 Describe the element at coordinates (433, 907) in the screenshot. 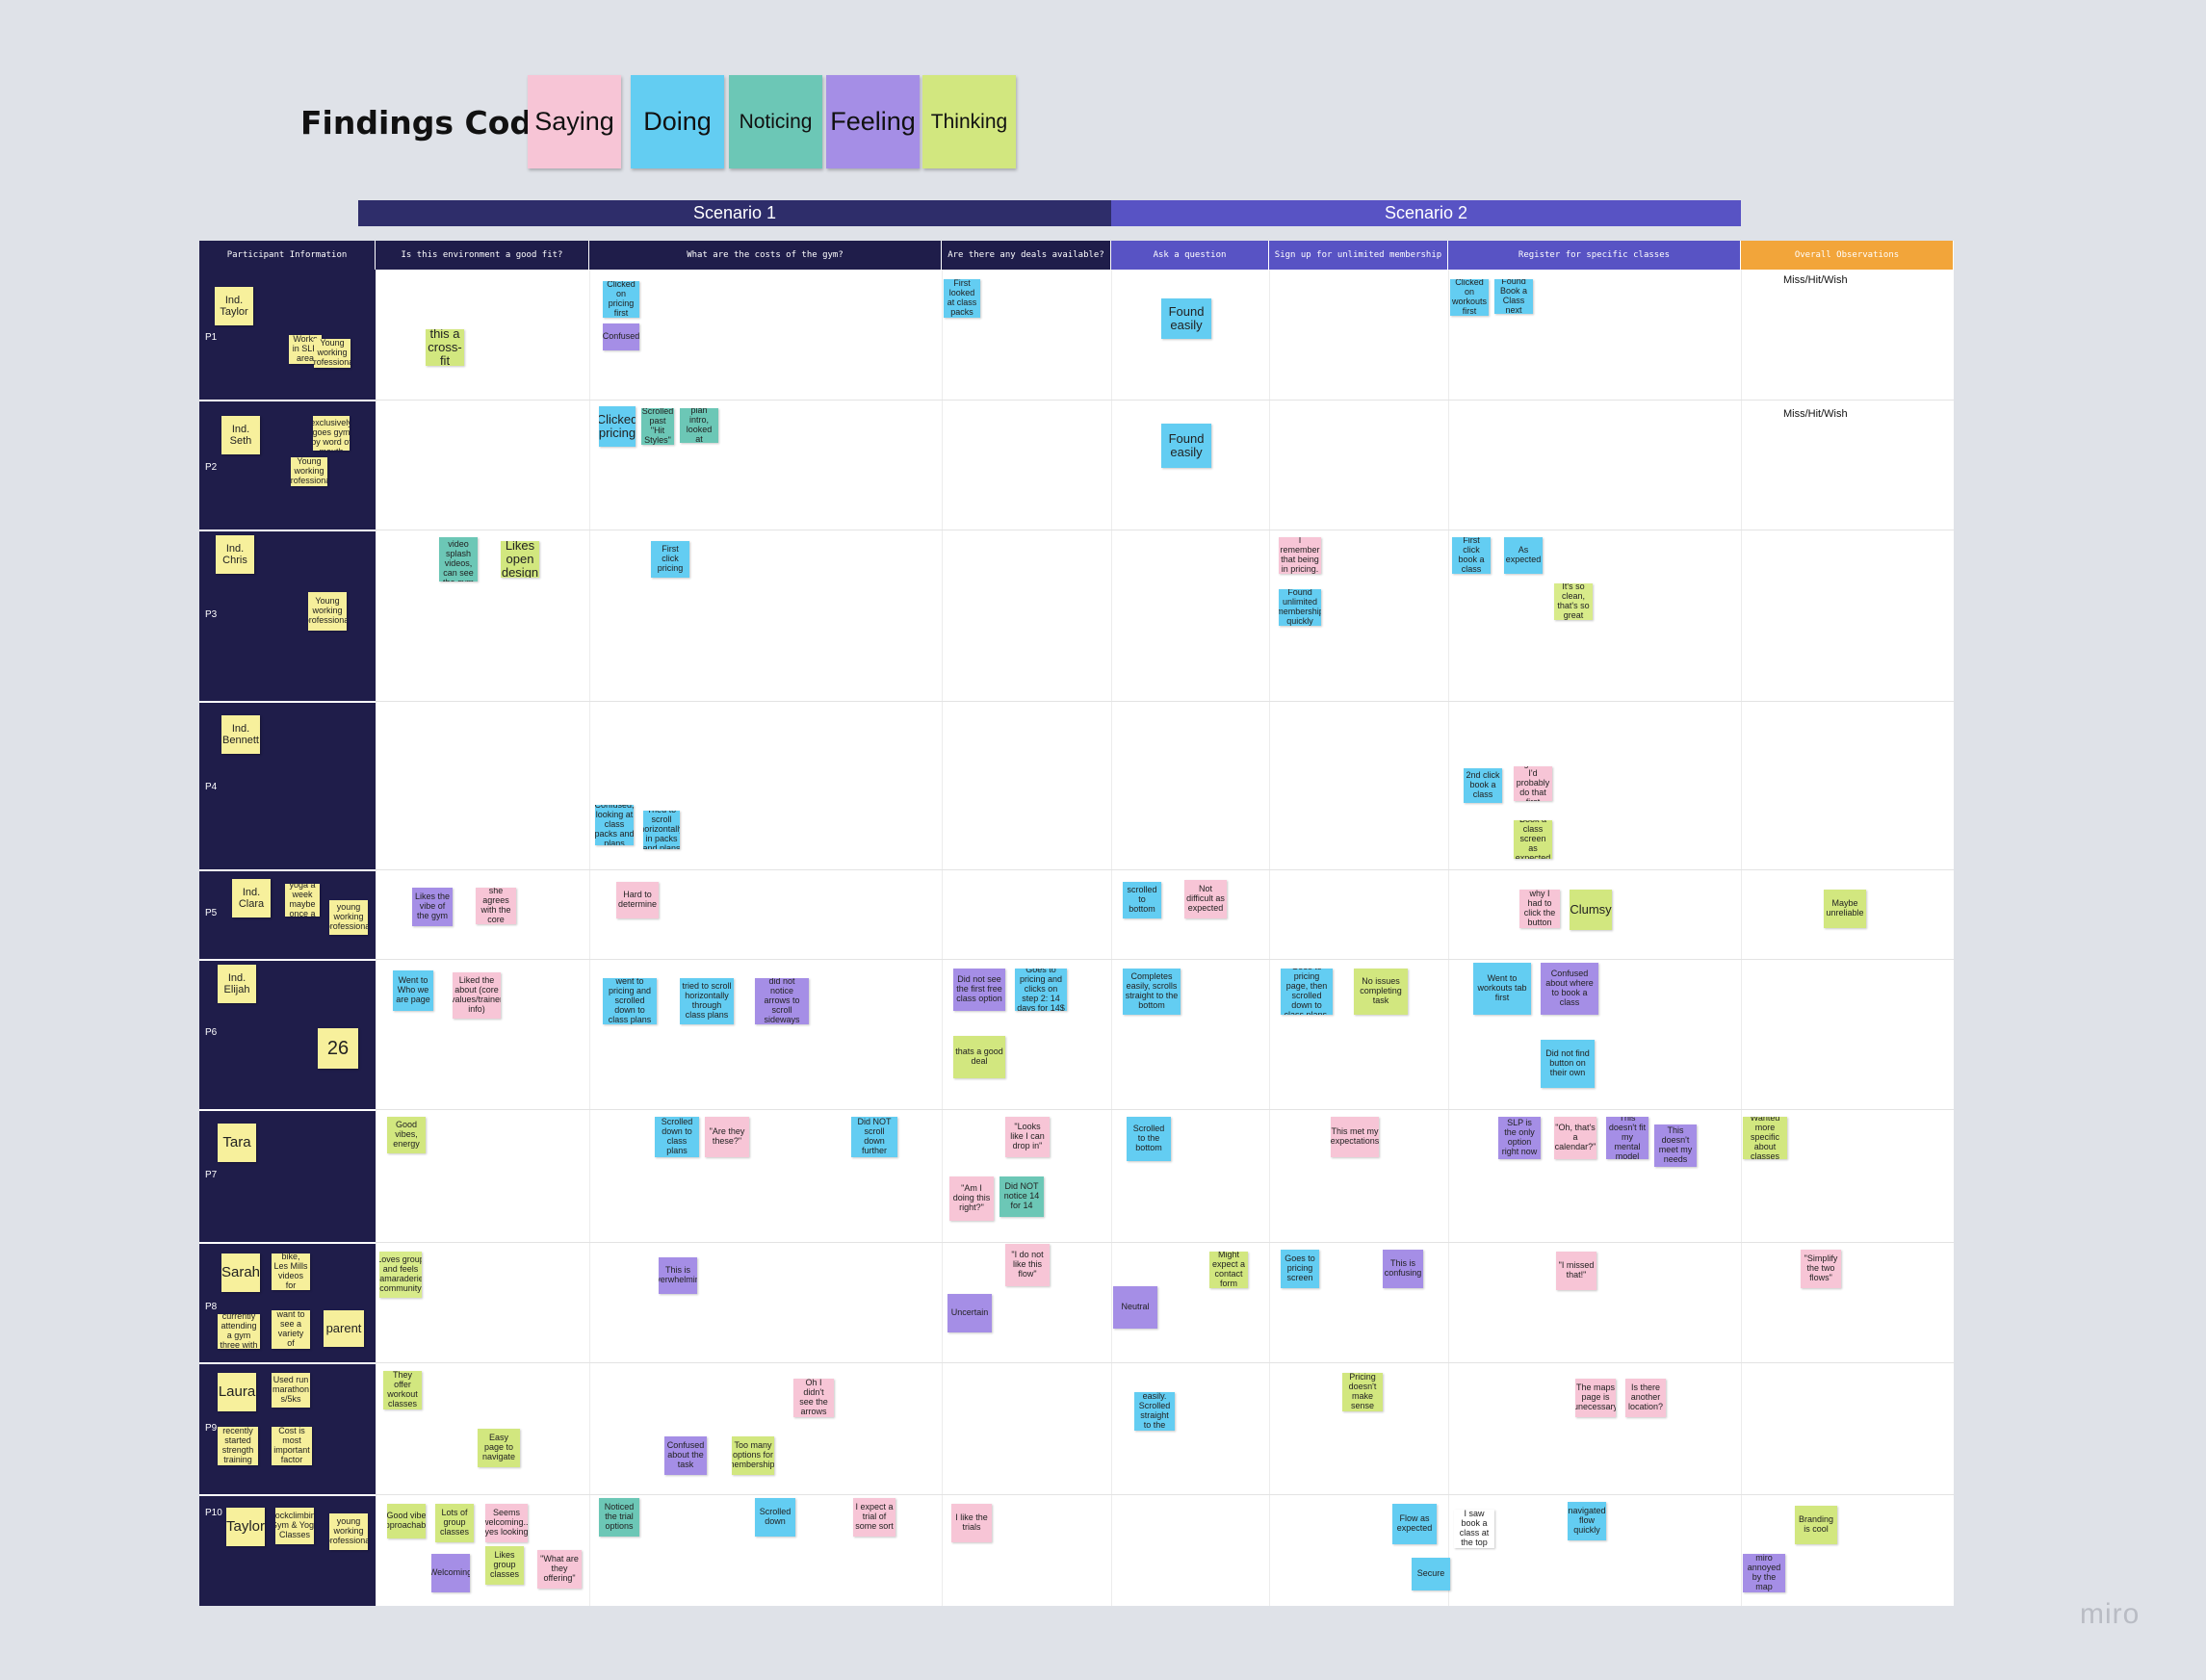

I see `sticky-note: Likes the vibe of the gym` at that location.